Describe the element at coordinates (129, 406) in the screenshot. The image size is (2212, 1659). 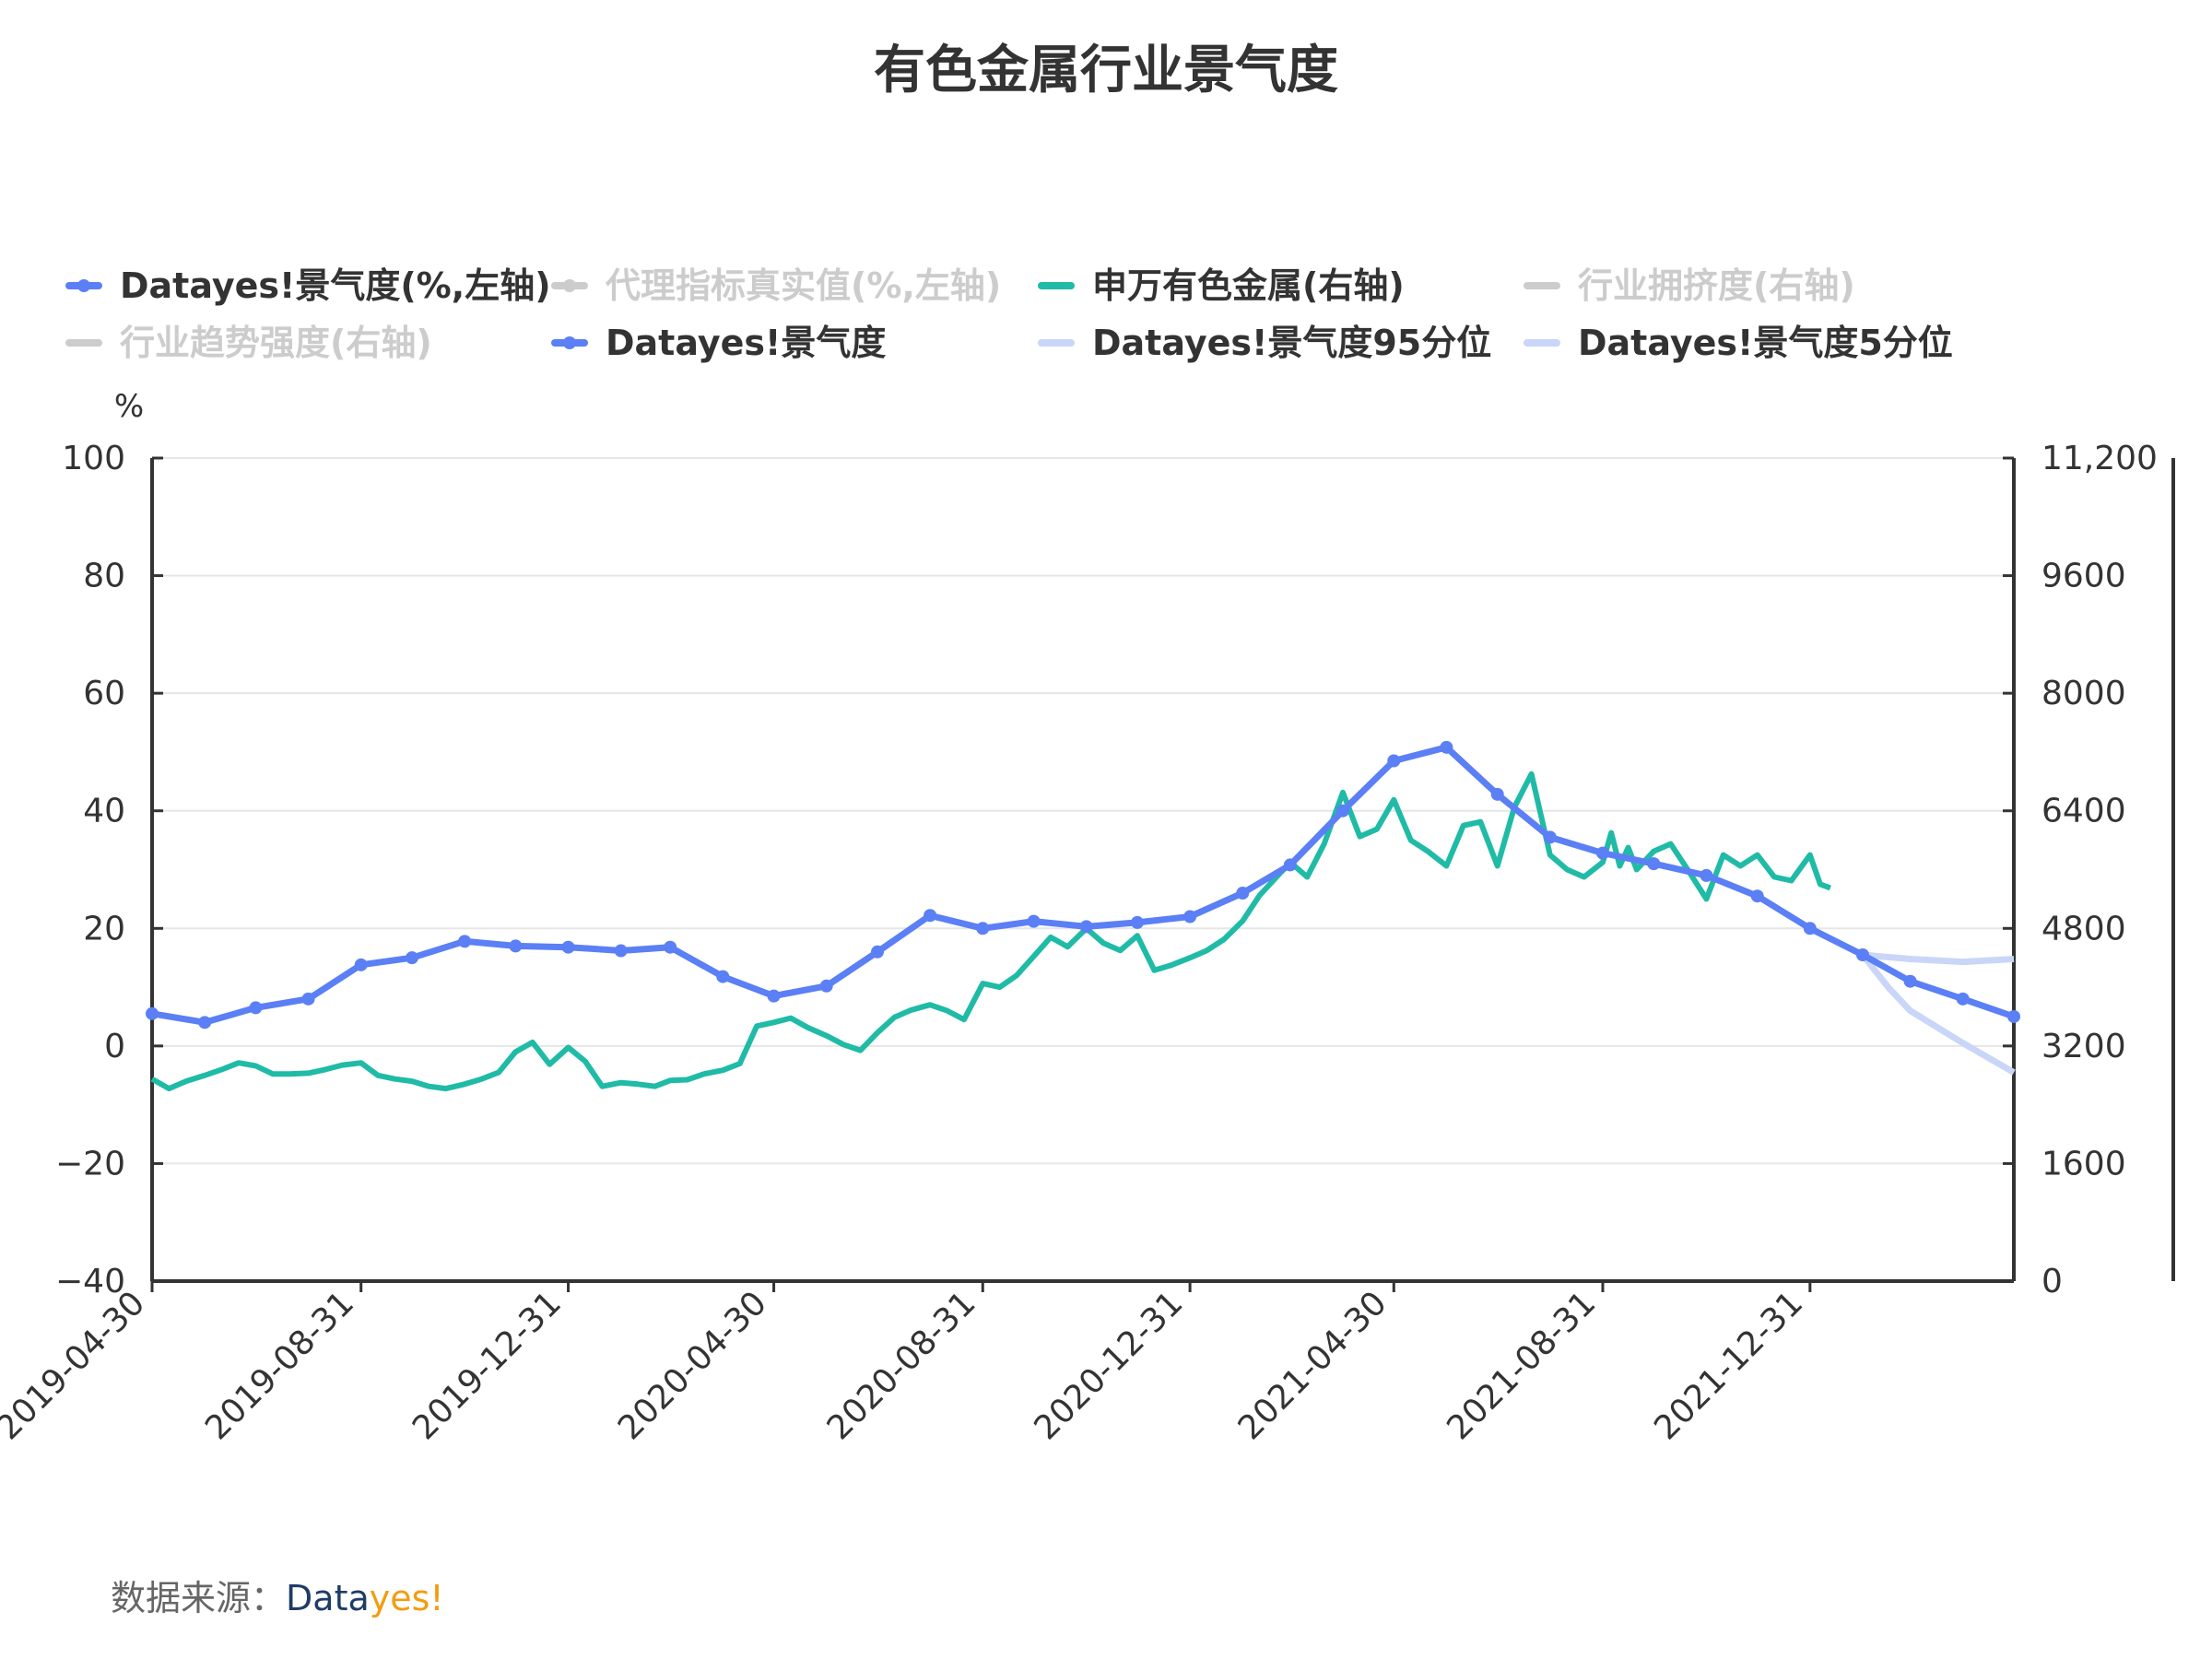
I see `left-axis-unit: %` at that location.